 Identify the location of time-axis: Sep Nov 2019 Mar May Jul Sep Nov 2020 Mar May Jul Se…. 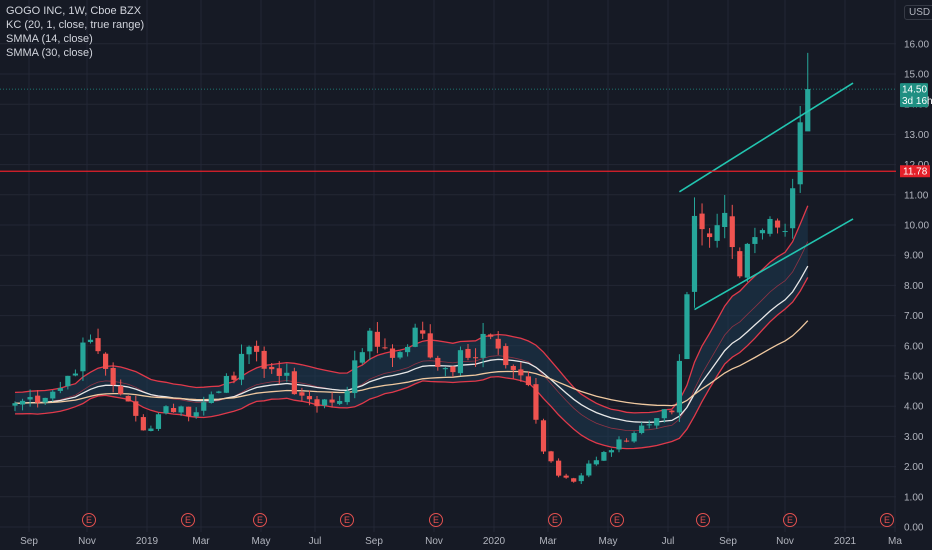
(461, 541).